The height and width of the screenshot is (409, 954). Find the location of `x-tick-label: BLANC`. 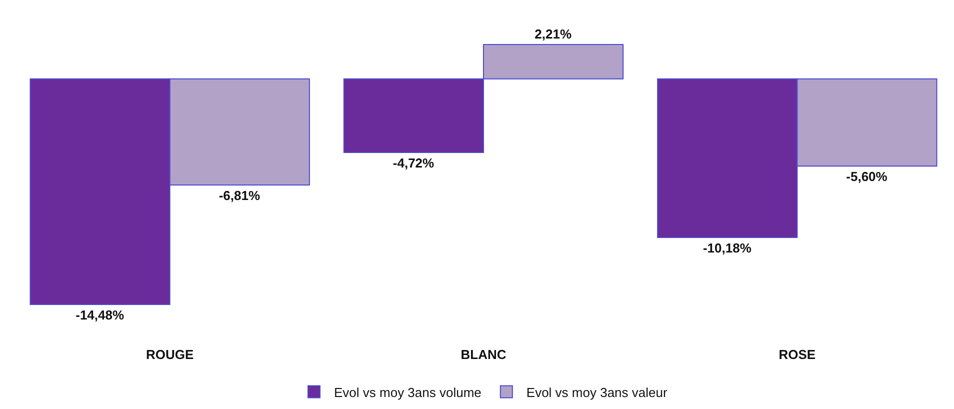

x-tick-label: BLANC is located at coordinates (483, 354).